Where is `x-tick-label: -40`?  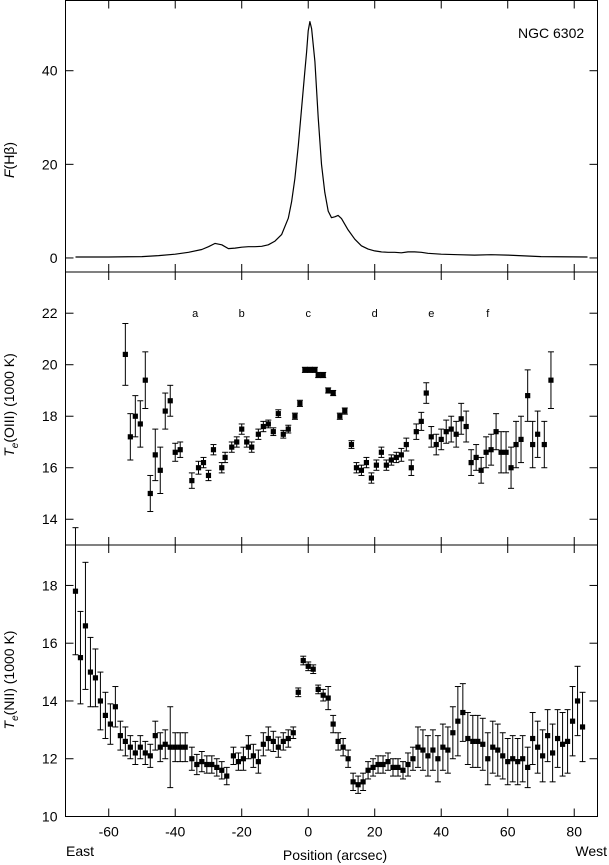
x-tick-label: -40 is located at coordinates (175, 832).